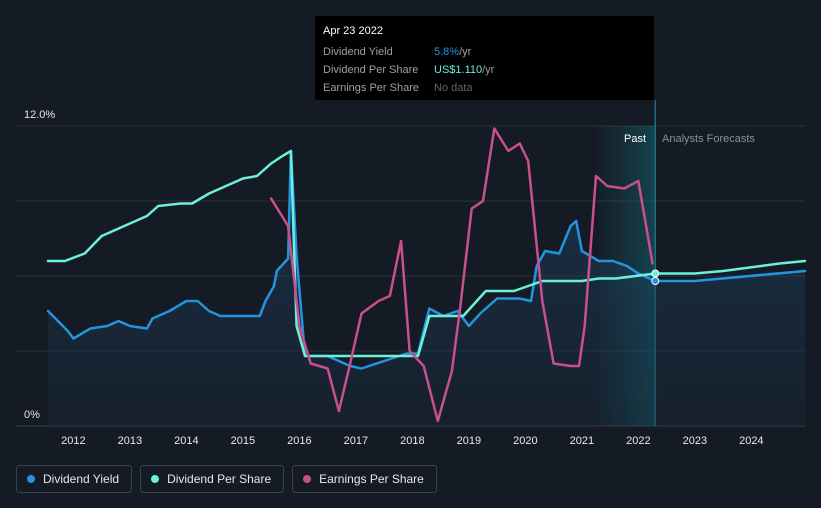  Describe the element at coordinates (469, 441) in the screenshot. I see `x-tick-label: 2019` at that location.